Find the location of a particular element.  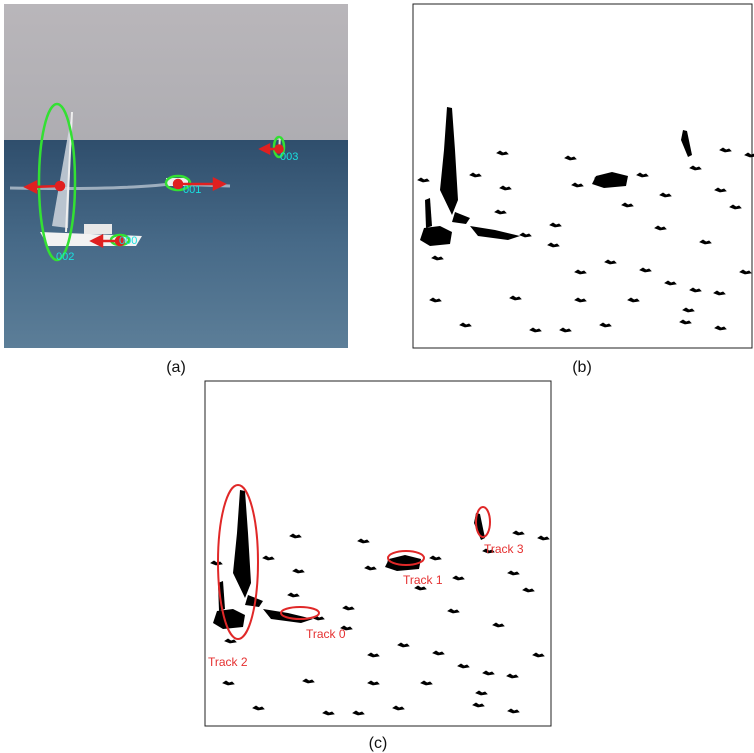

arrows is located at coordinates (153, 195).